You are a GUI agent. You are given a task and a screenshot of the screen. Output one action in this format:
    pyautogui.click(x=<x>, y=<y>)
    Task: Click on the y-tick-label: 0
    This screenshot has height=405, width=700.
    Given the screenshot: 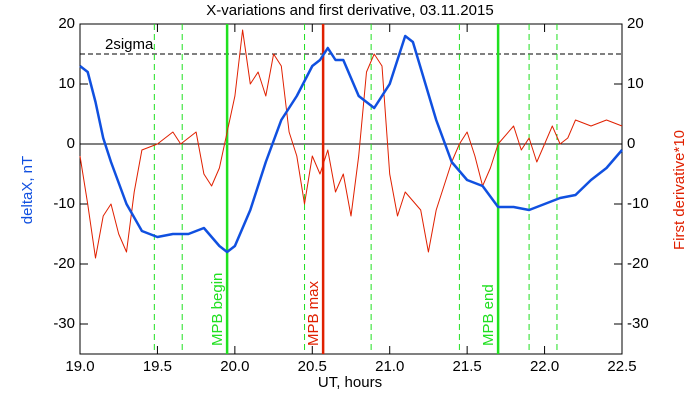 What is the action you would take?
    pyautogui.click(x=71, y=143)
    